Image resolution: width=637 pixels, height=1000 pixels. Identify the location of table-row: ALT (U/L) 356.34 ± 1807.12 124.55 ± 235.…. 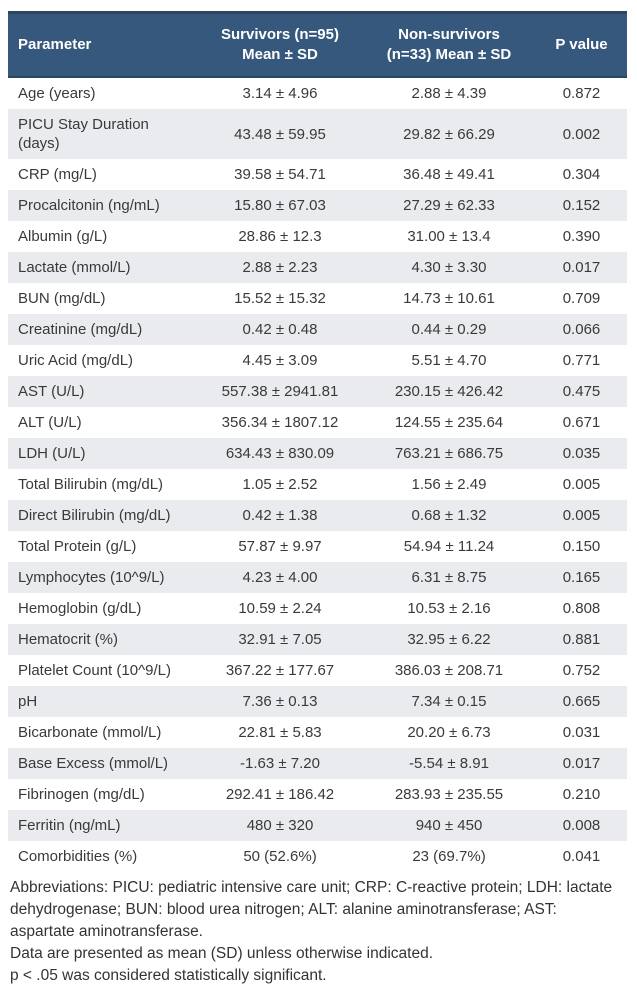
(317, 422).